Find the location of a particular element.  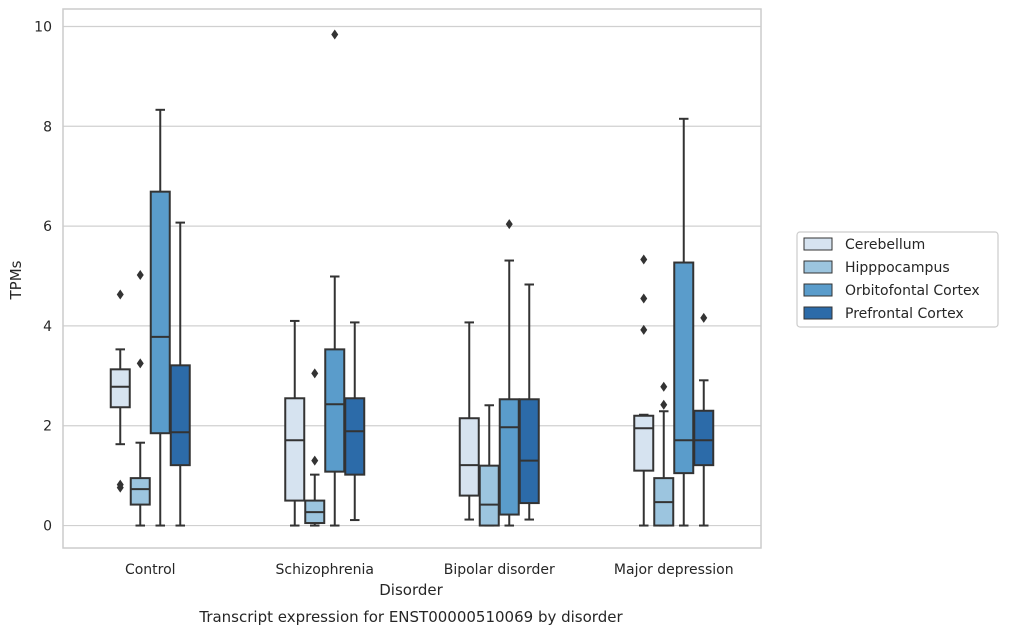

legend-label: Orbitofontal Cortex is located at coordinates (912, 291).